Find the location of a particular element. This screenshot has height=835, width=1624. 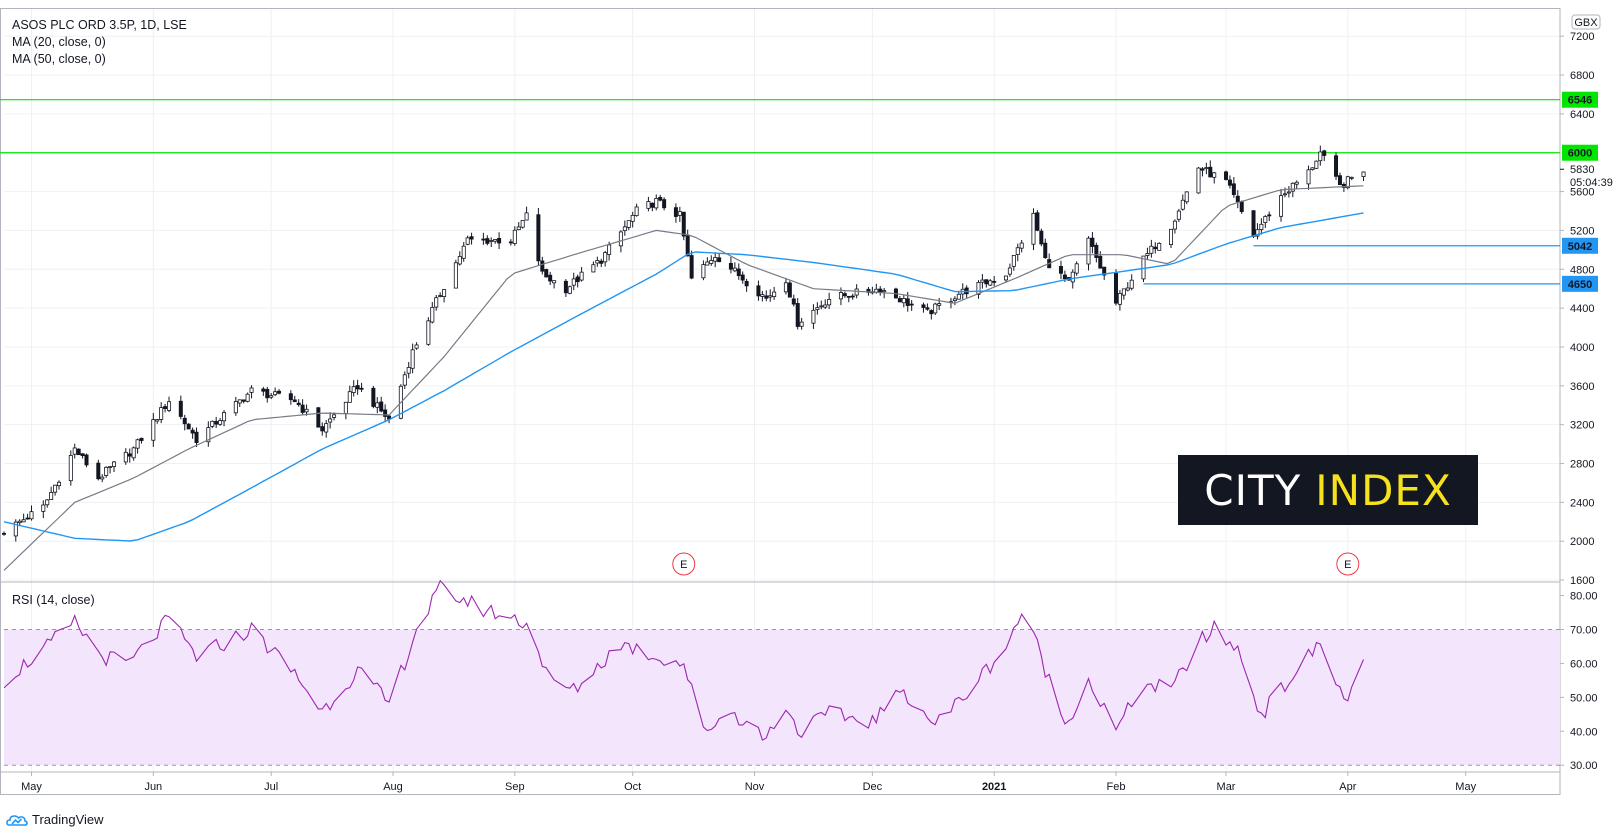

earnings-marker-label: E is located at coordinates (1347, 565).